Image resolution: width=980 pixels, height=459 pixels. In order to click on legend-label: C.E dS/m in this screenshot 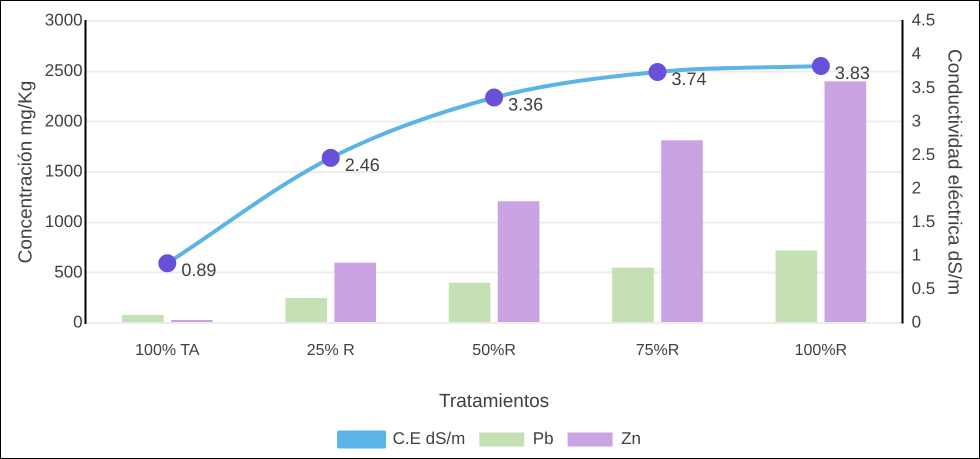, I will do `click(429, 438)`.